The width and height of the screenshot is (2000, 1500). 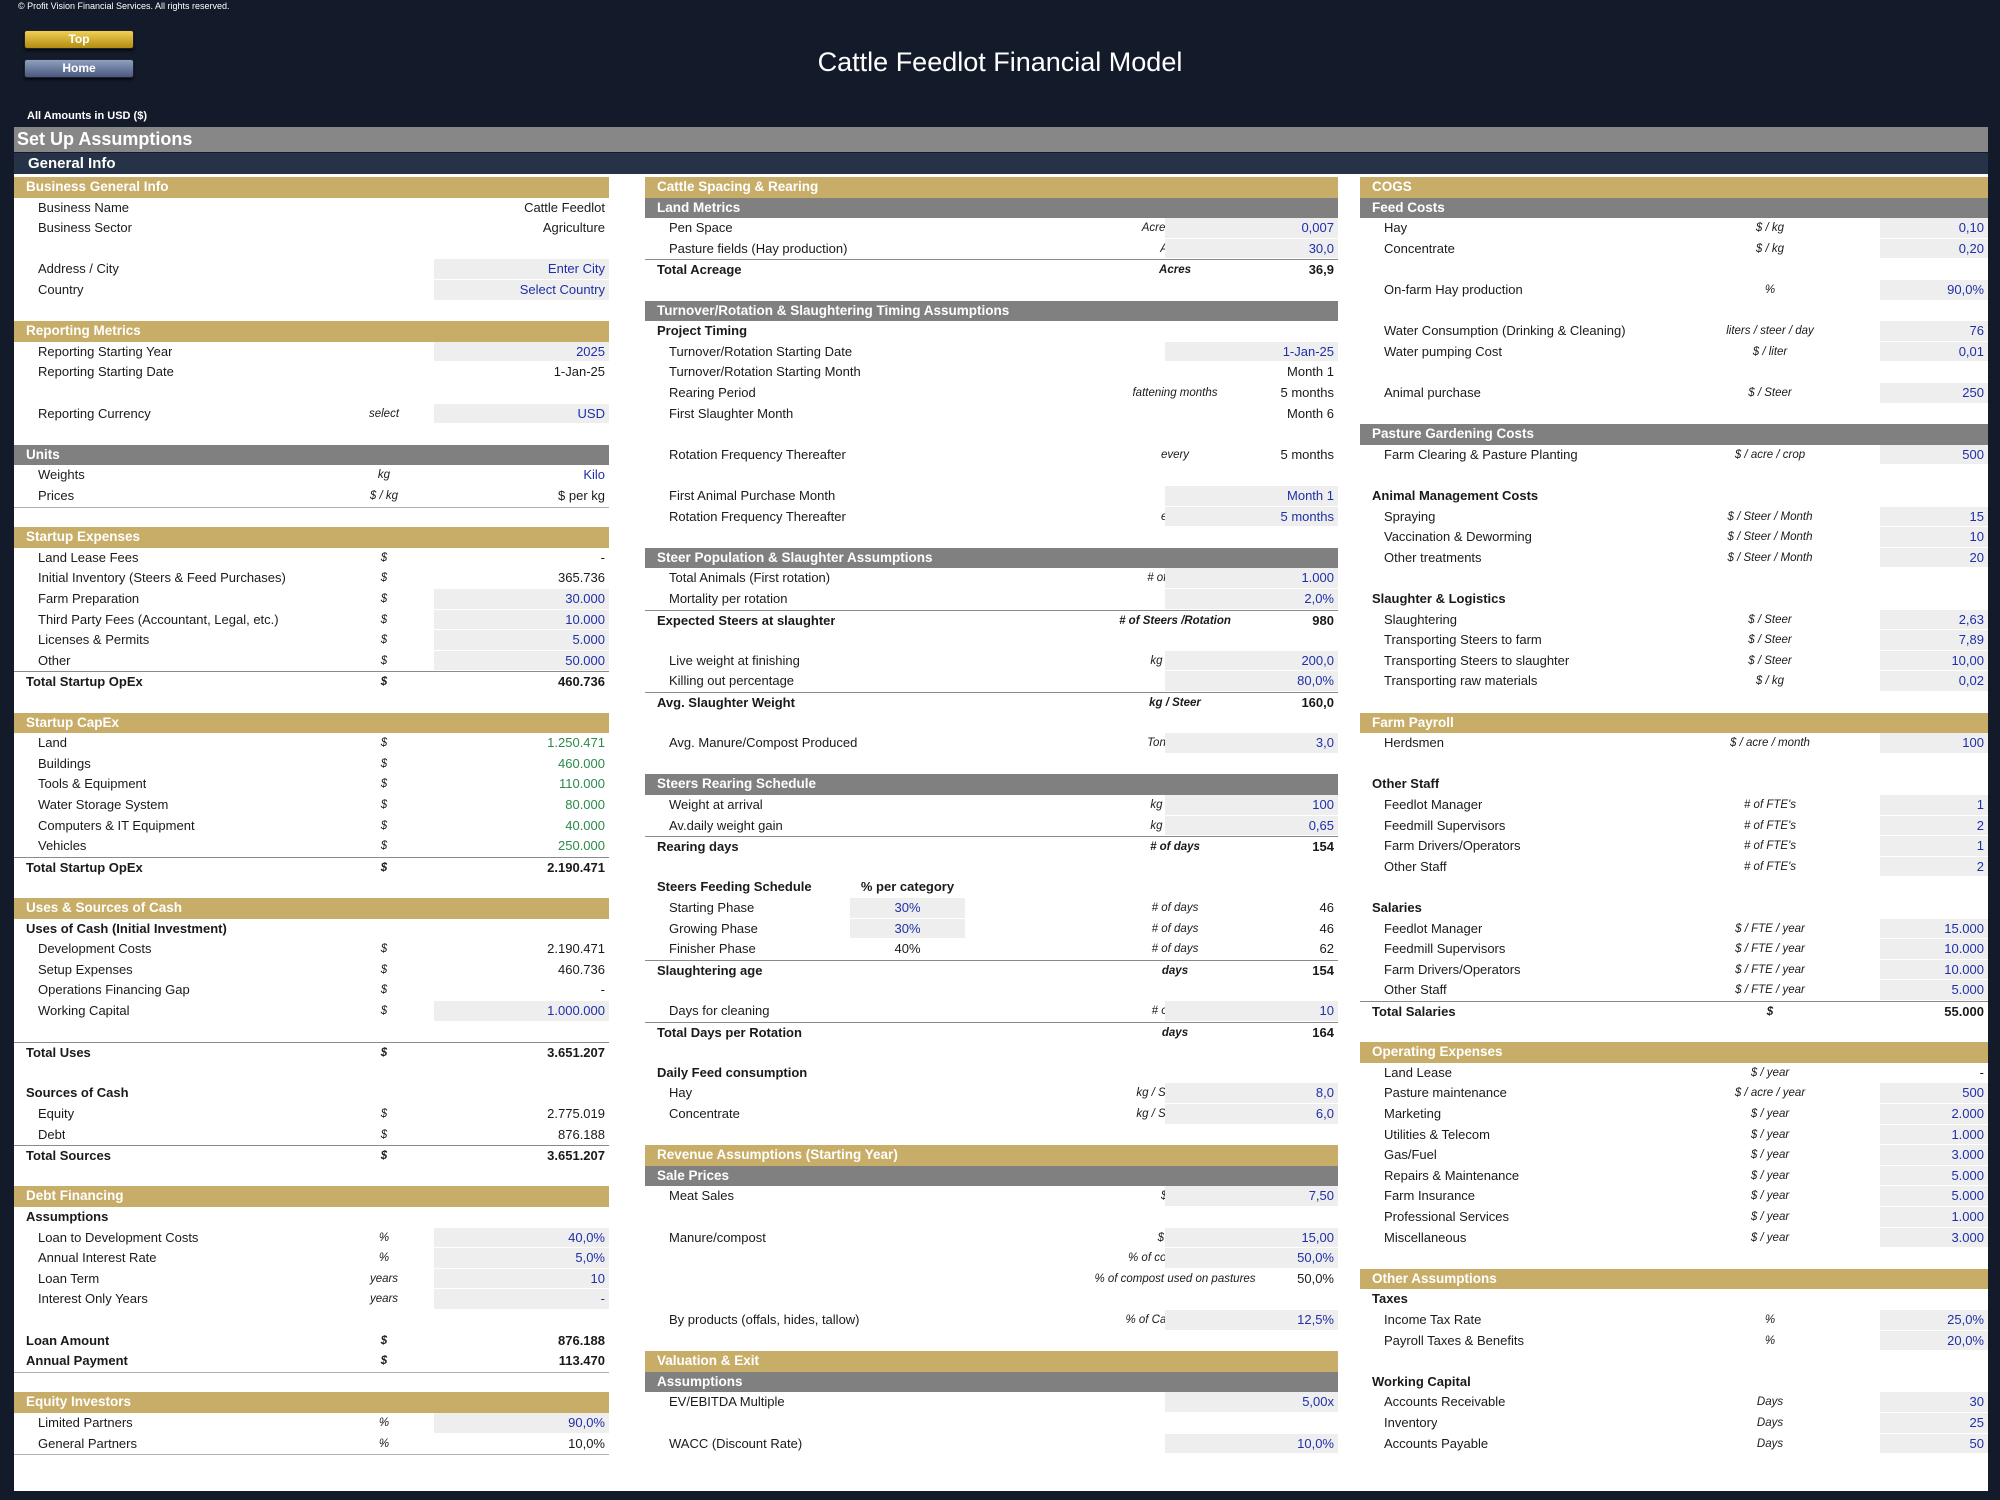 What do you see at coordinates (521, 290) in the screenshot?
I see `input-cell: Select Country` at bounding box center [521, 290].